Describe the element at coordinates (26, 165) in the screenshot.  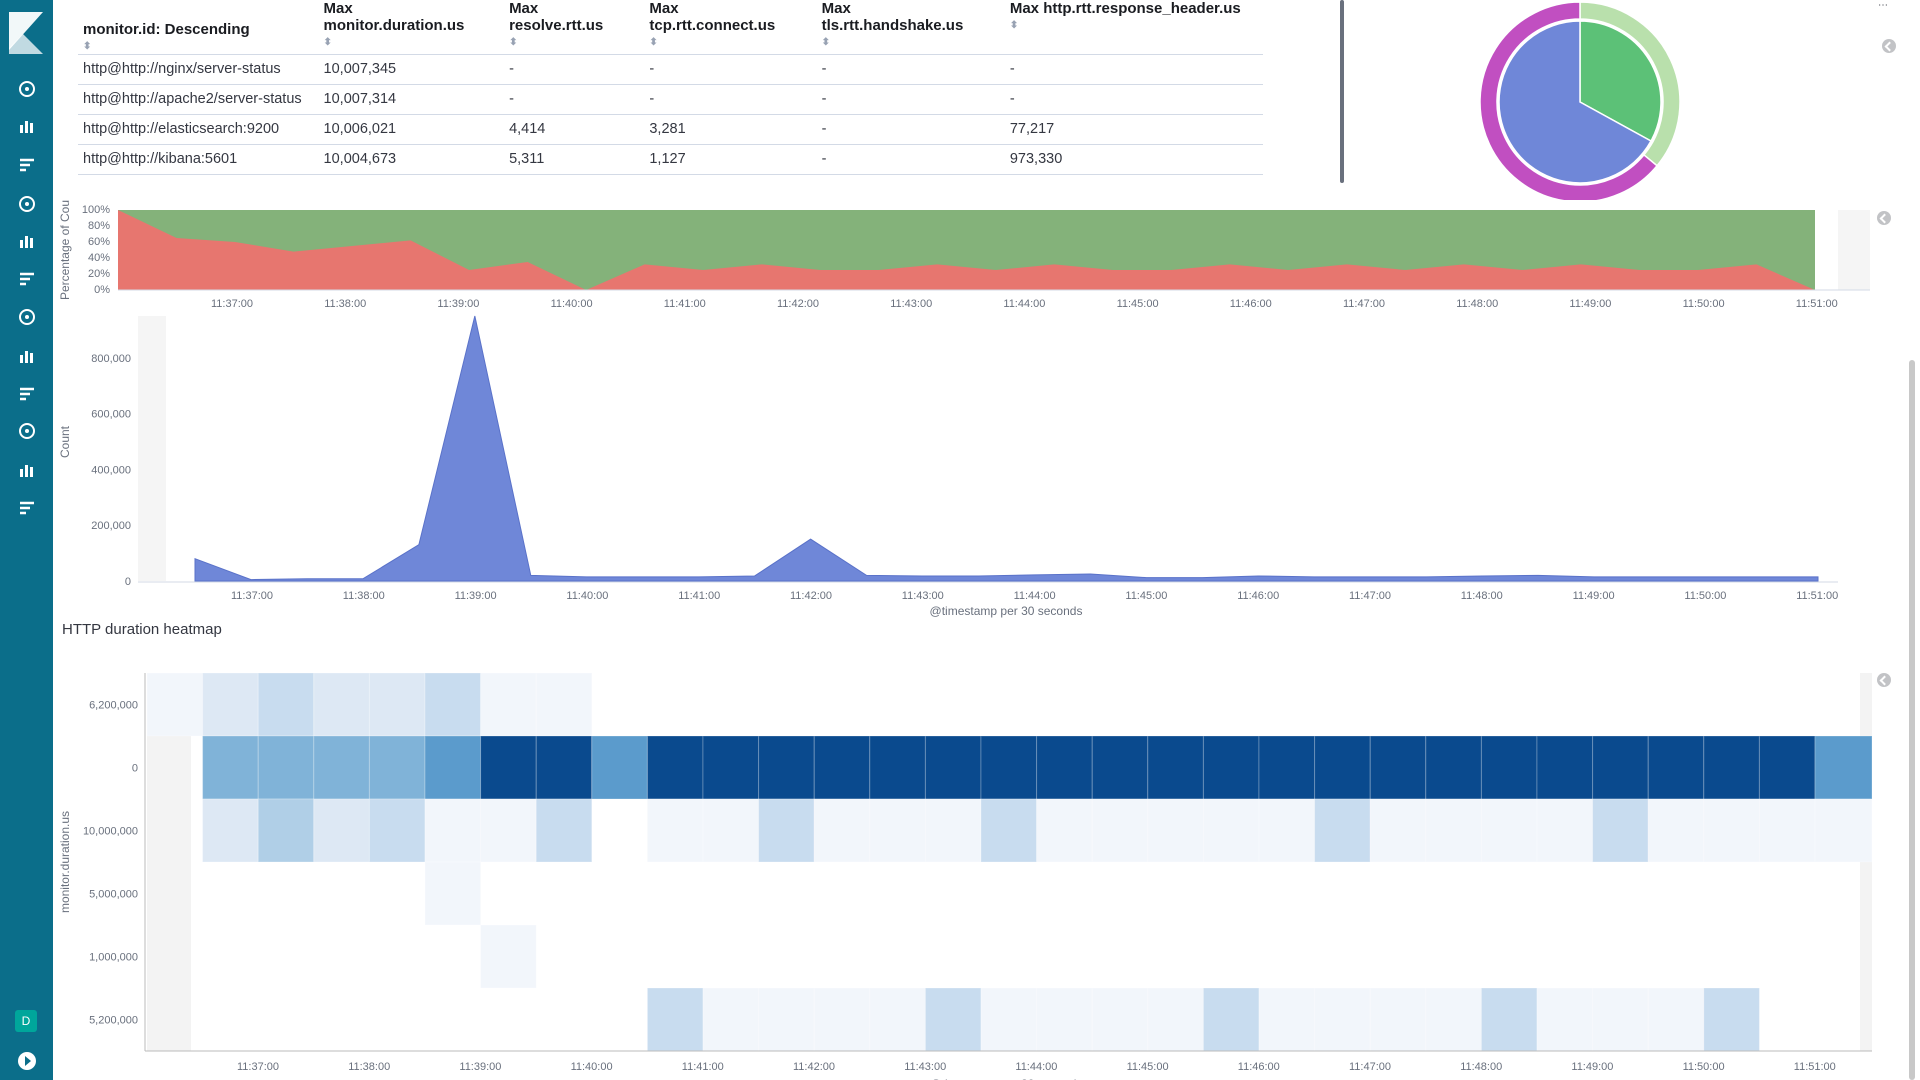
I see `dashboard-icon` at that location.